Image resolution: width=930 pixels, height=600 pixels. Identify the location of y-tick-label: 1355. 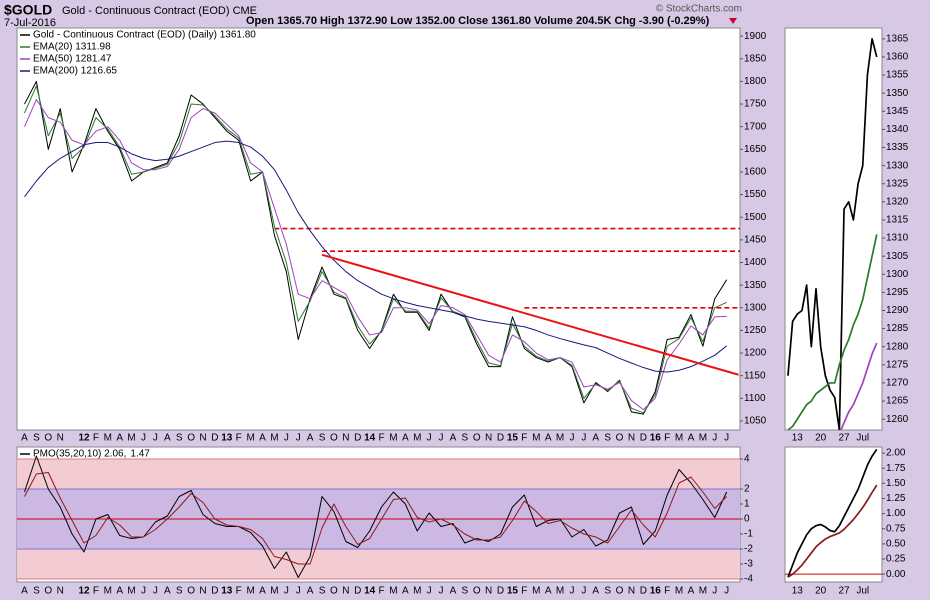
(897, 75).